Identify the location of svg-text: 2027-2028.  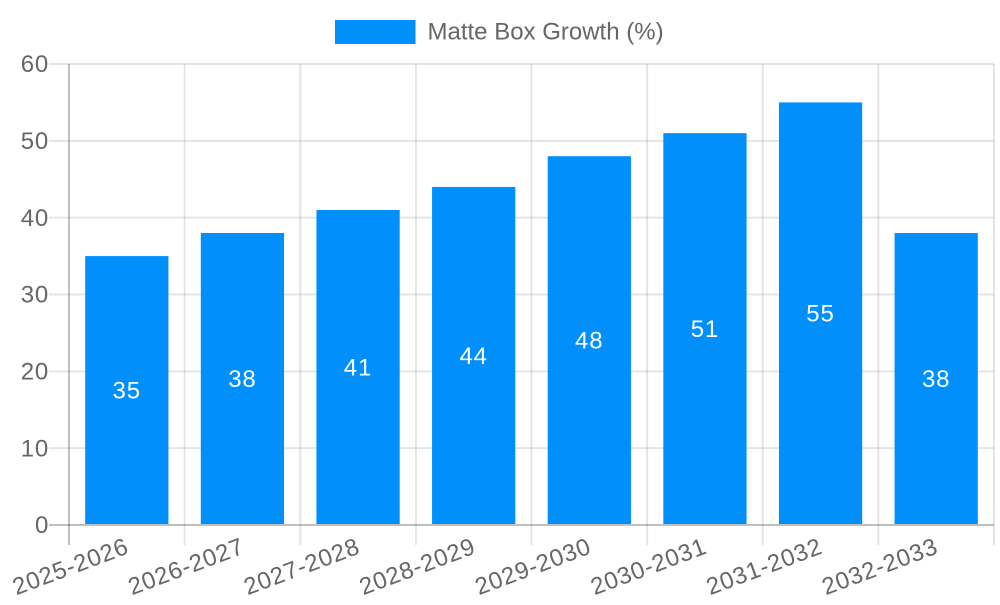
(301, 566).